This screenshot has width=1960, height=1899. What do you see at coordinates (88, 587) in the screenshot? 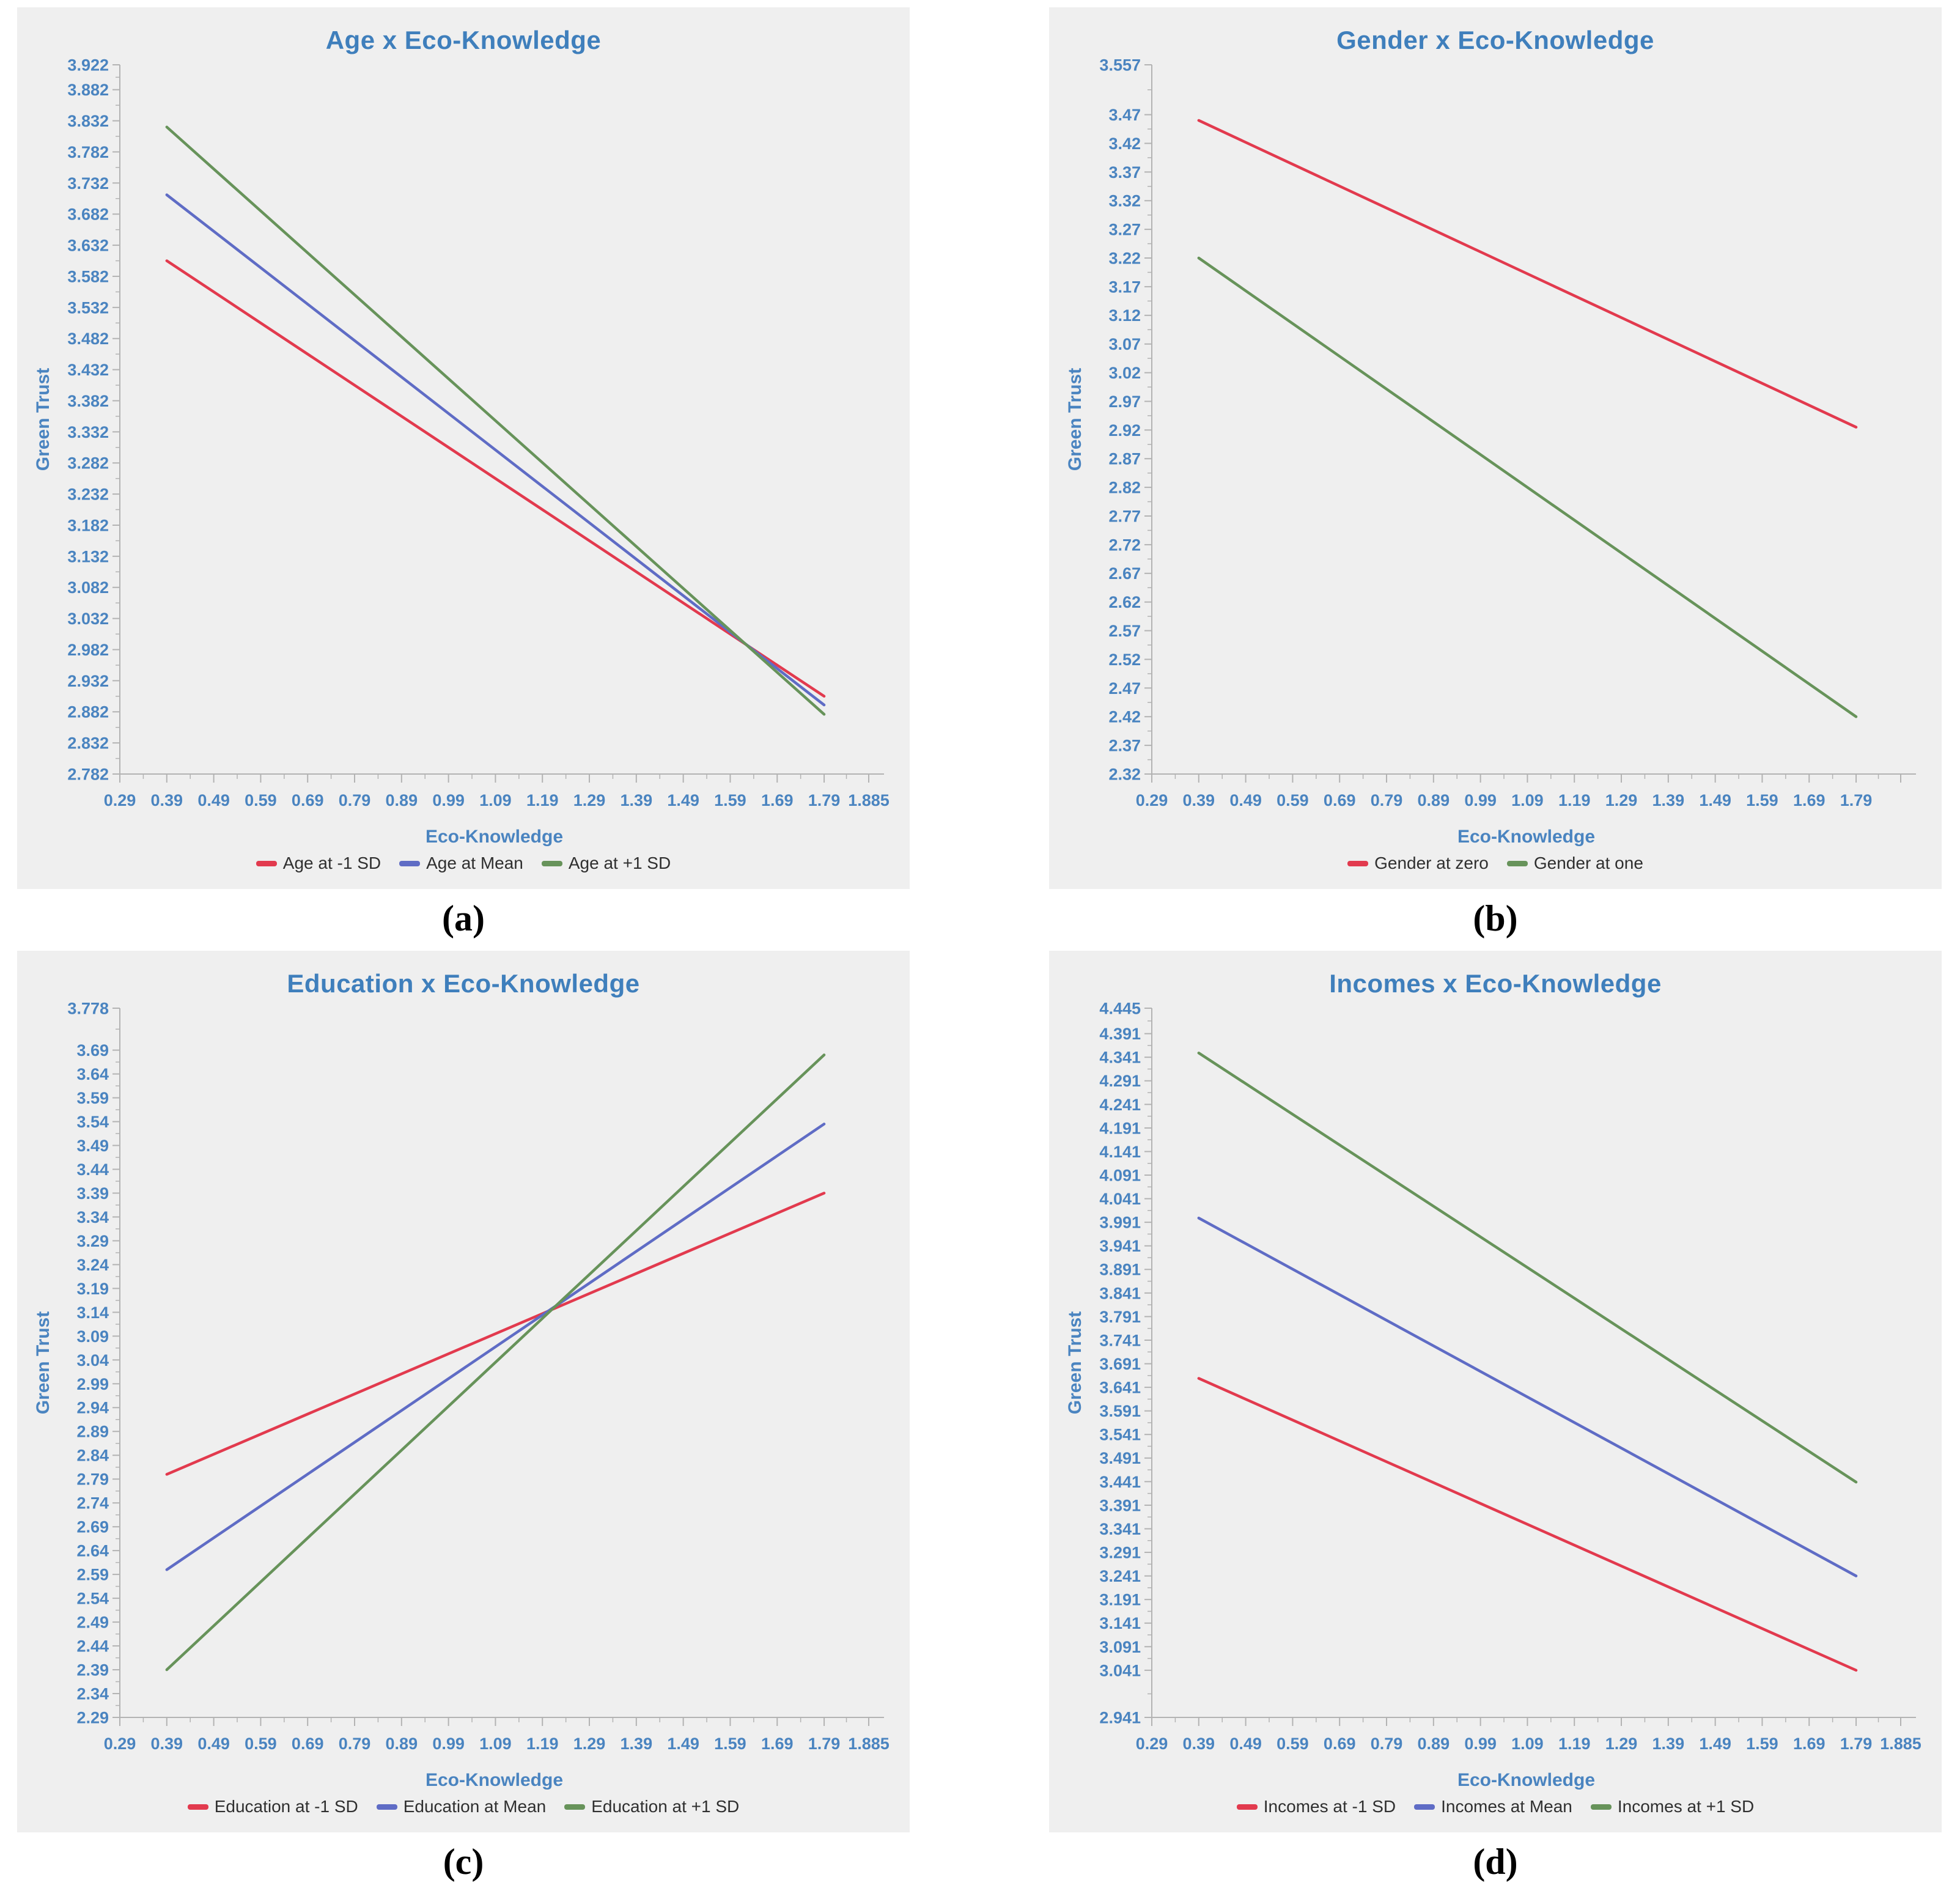
I see `y-tick-label: 3.082` at bounding box center [88, 587].